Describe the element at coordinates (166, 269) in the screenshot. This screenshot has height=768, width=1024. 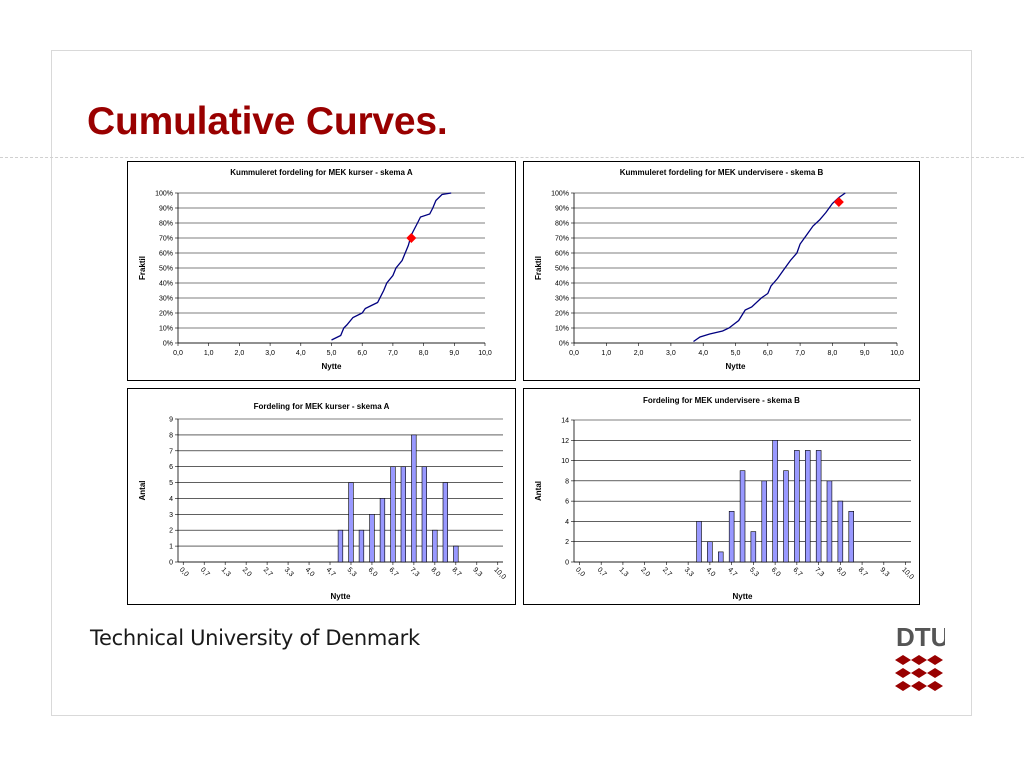
I see `tick-label-y: 50%` at that location.